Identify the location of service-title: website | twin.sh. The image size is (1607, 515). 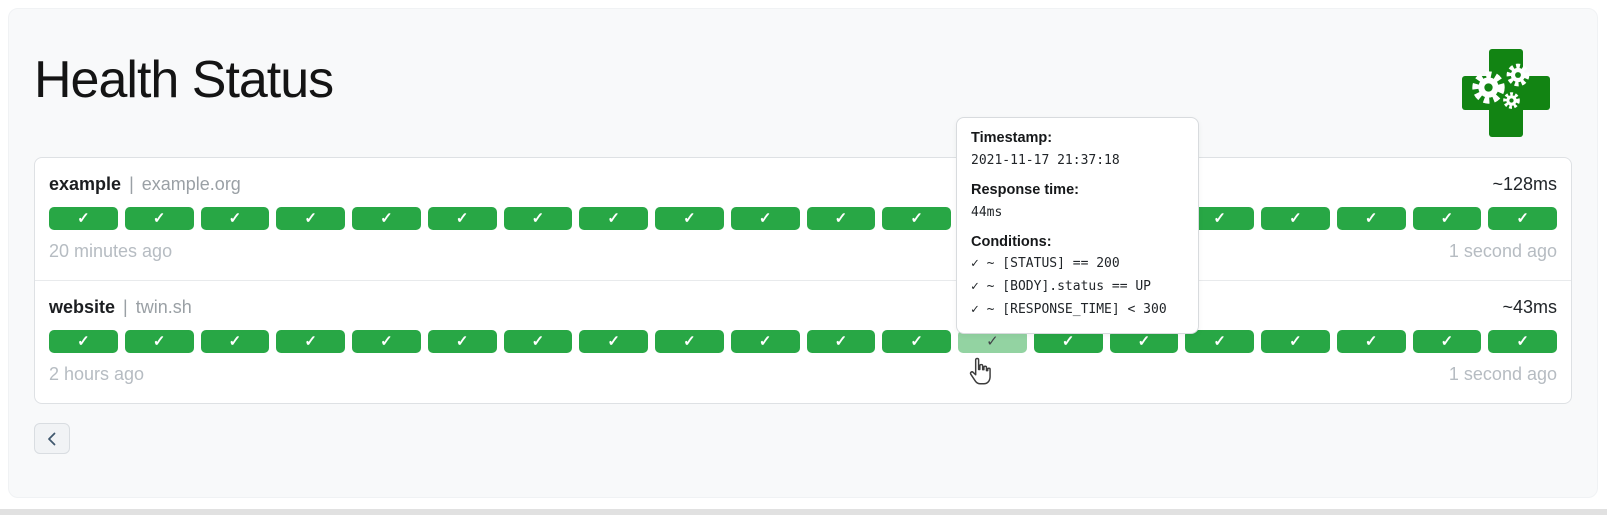
(120, 307).